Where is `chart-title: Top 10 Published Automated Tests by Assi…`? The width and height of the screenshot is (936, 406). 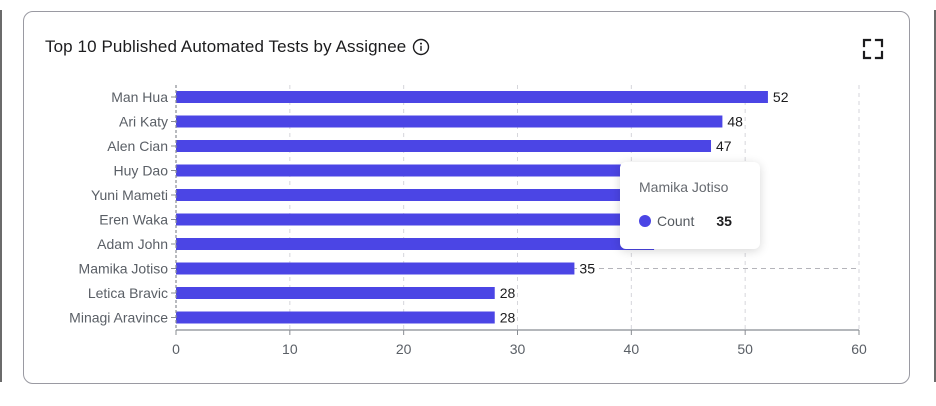 chart-title: Top 10 Published Automated Tests by Assi… is located at coordinates (226, 46).